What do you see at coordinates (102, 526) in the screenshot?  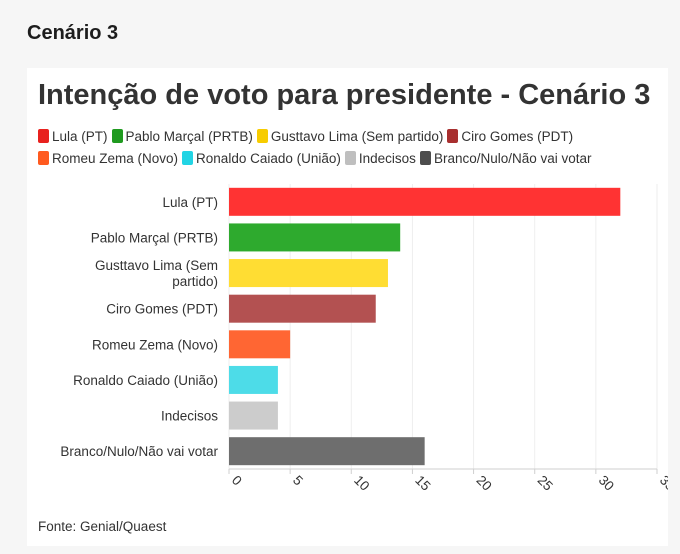 I see `chart-source: Fonte: Genial/Quaest` at bounding box center [102, 526].